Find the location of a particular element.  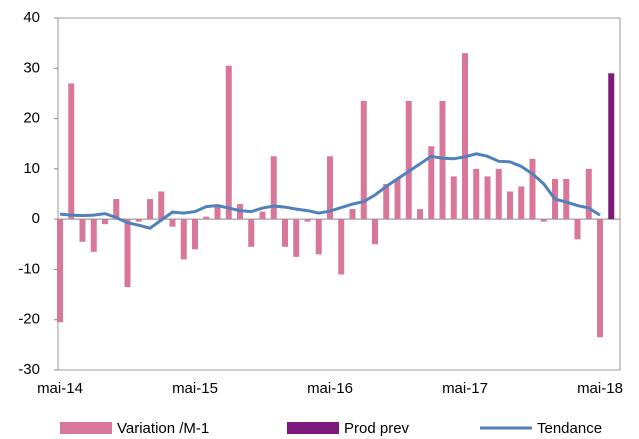

x-tick-label: mai-16 is located at coordinates (330, 388).